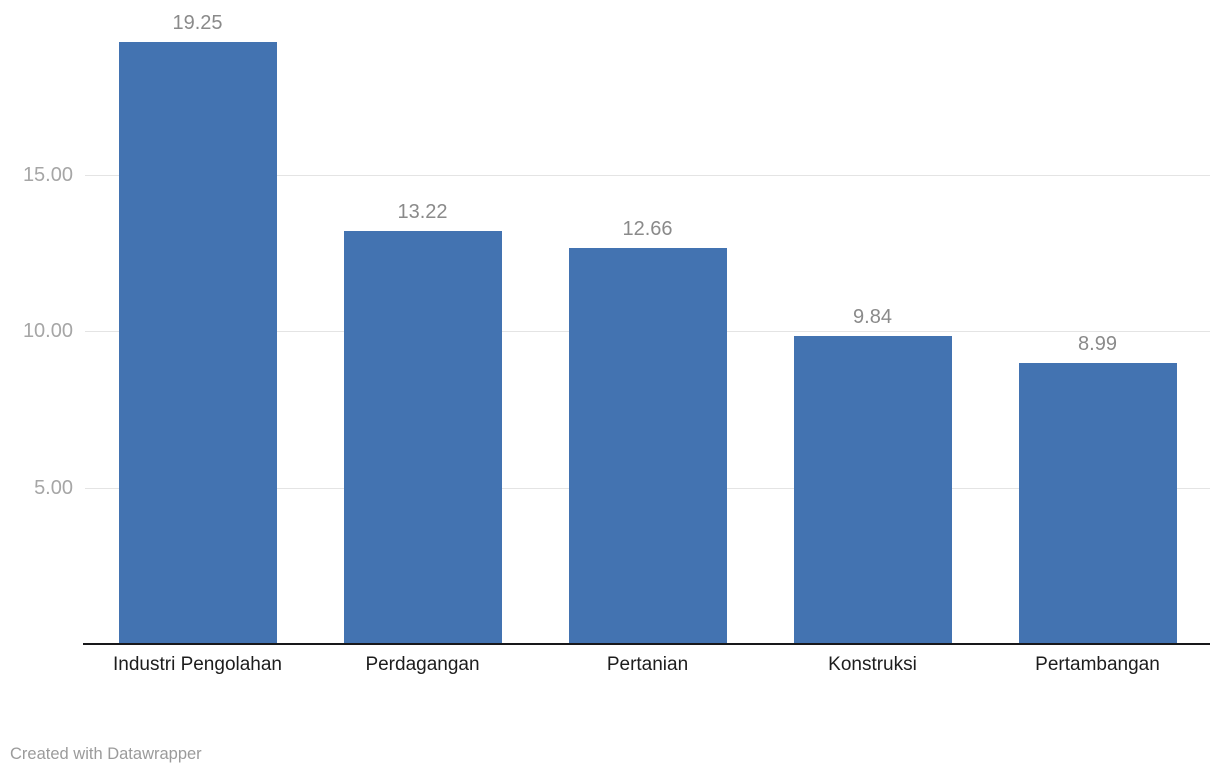 This screenshot has width=1220, height=780. What do you see at coordinates (647, 446) in the screenshot?
I see `bar-pertanian` at bounding box center [647, 446].